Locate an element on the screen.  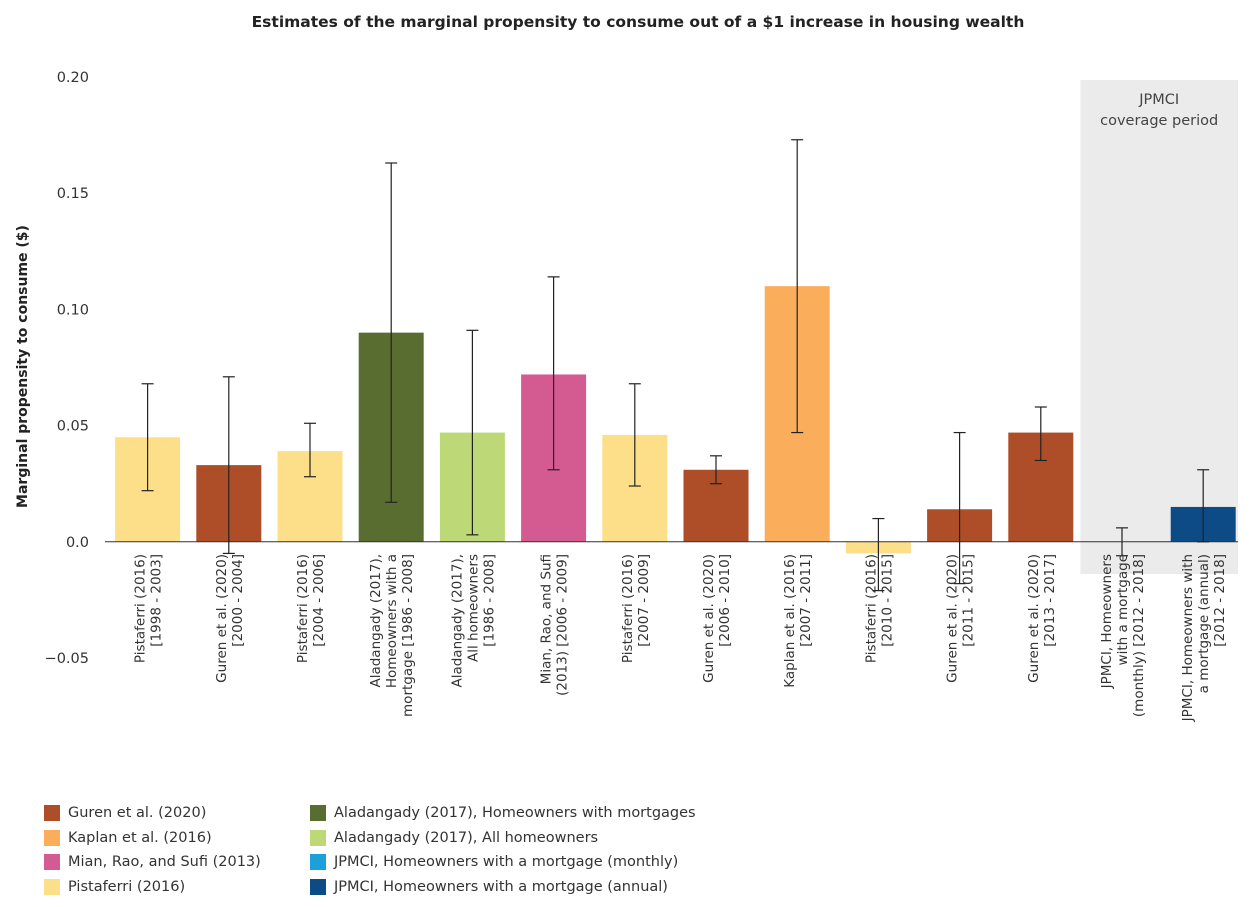
x-tick-label: Guren et al. (2020)[2013 - 2017] is located at coordinates (1042, 618).